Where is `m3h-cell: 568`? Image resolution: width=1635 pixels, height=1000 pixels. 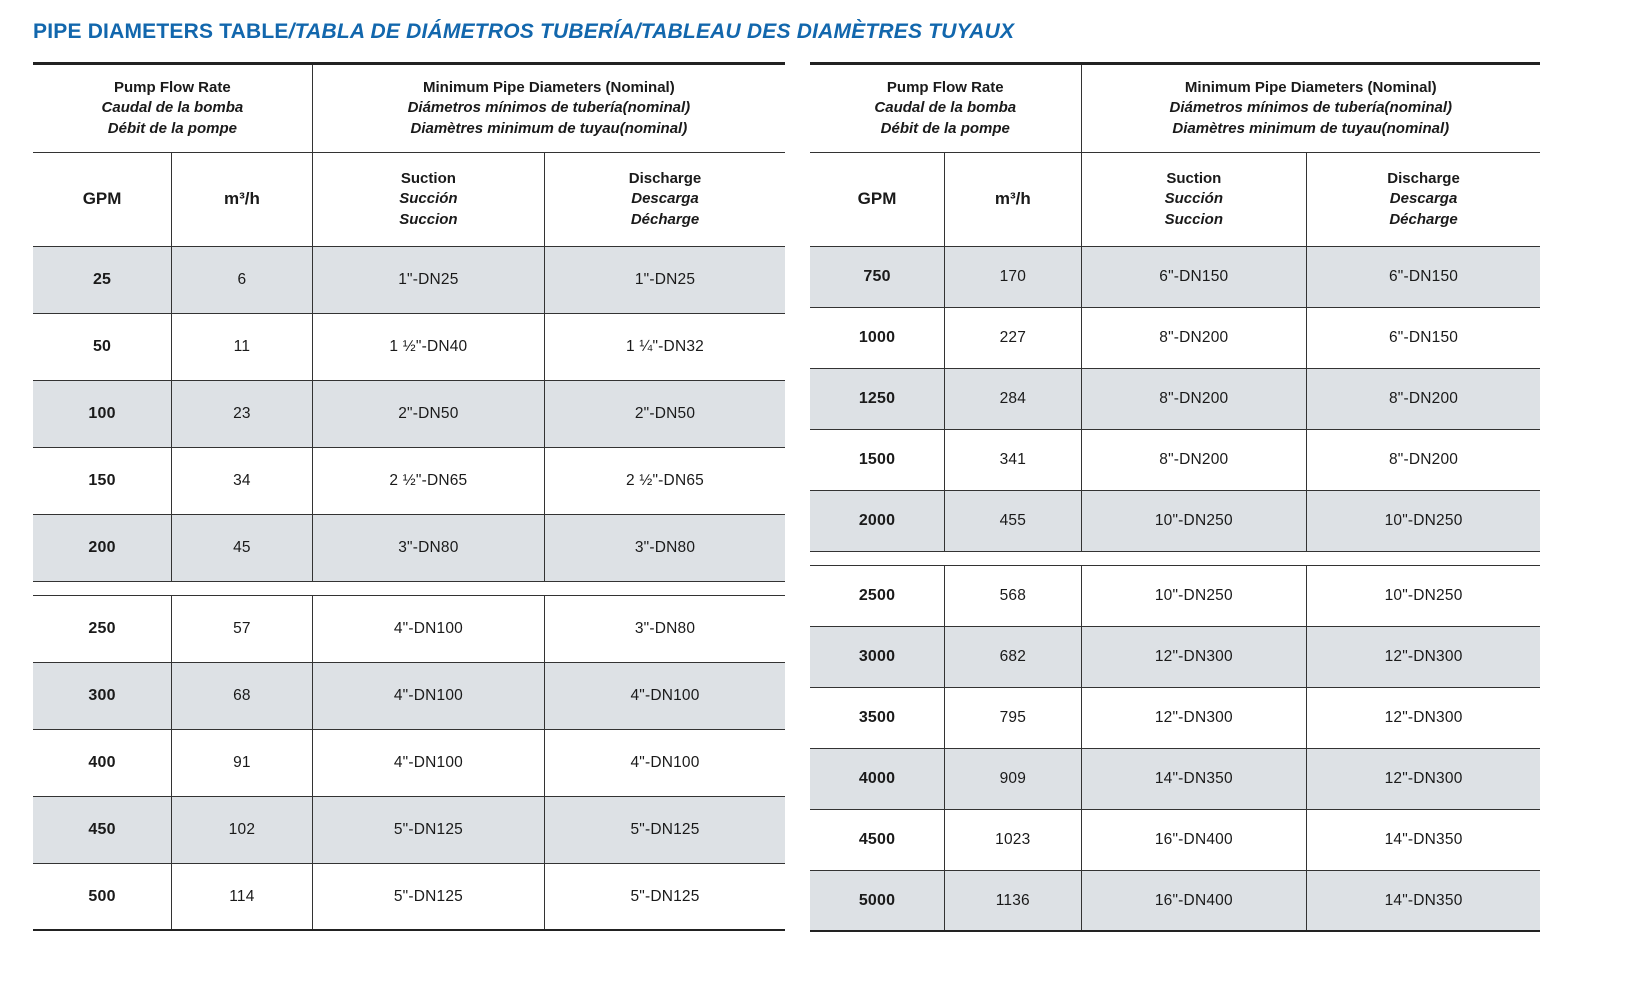 m3h-cell: 568 is located at coordinates (1013, 596).